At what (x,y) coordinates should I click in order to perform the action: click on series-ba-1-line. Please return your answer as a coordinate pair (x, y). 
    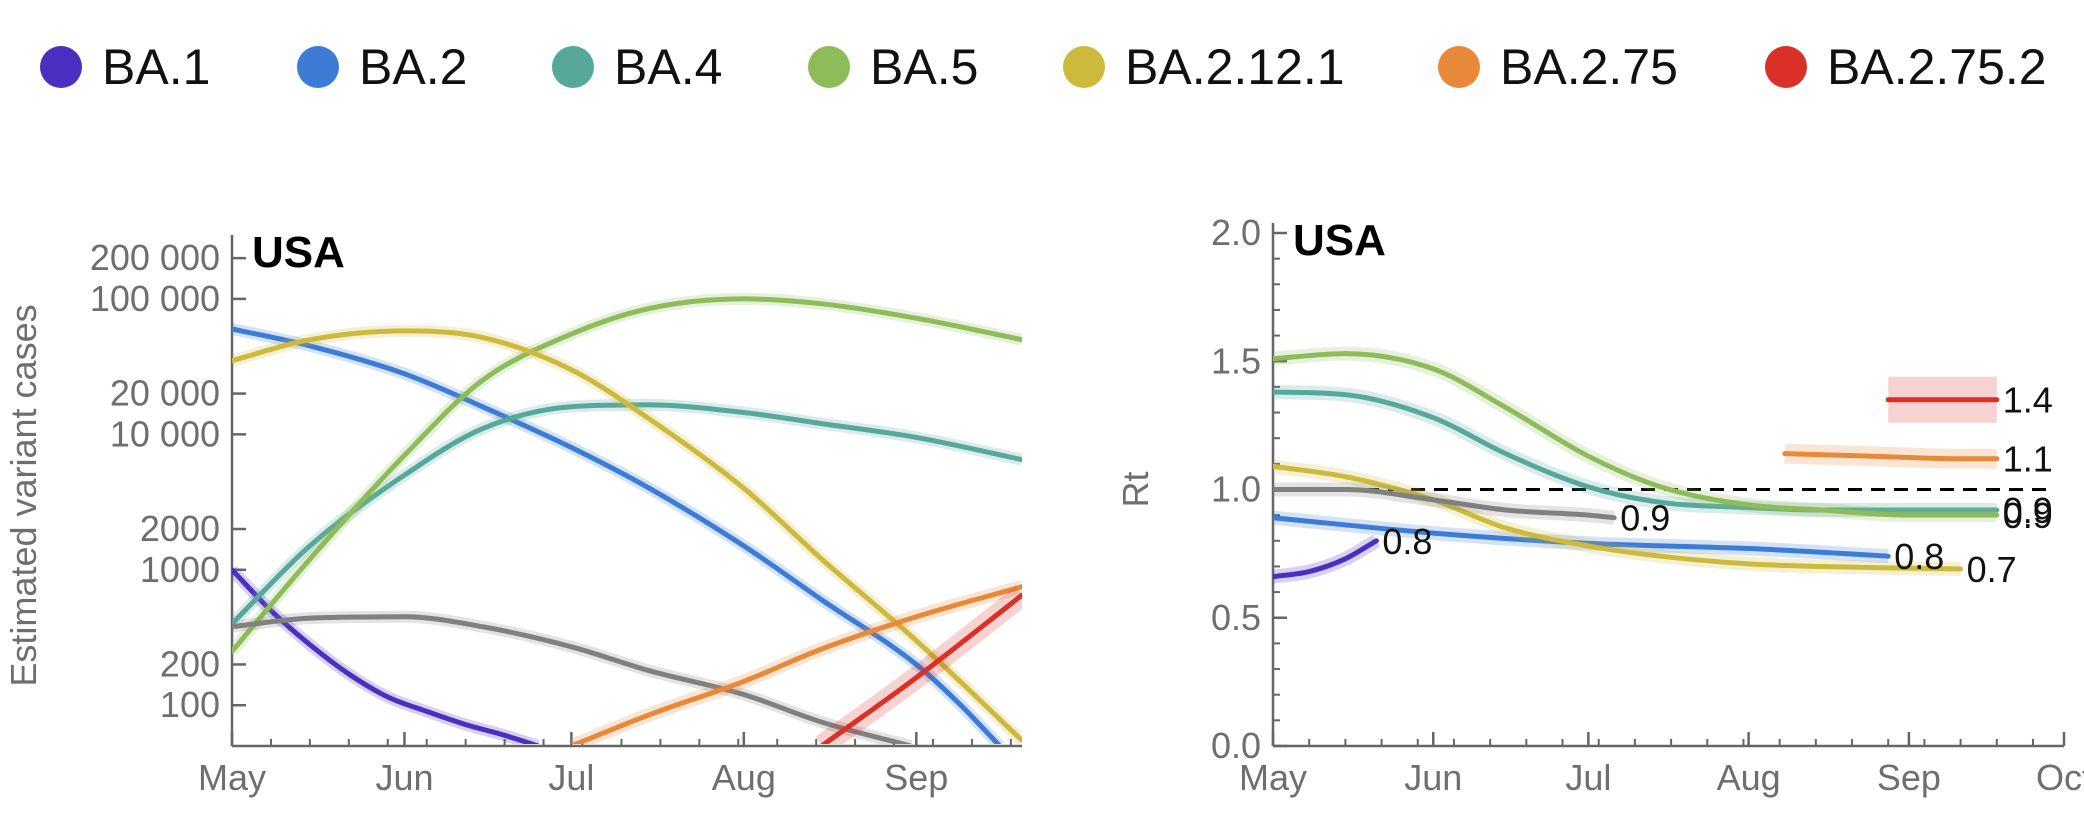
    Looking at the image, I should click on (1326, 559).